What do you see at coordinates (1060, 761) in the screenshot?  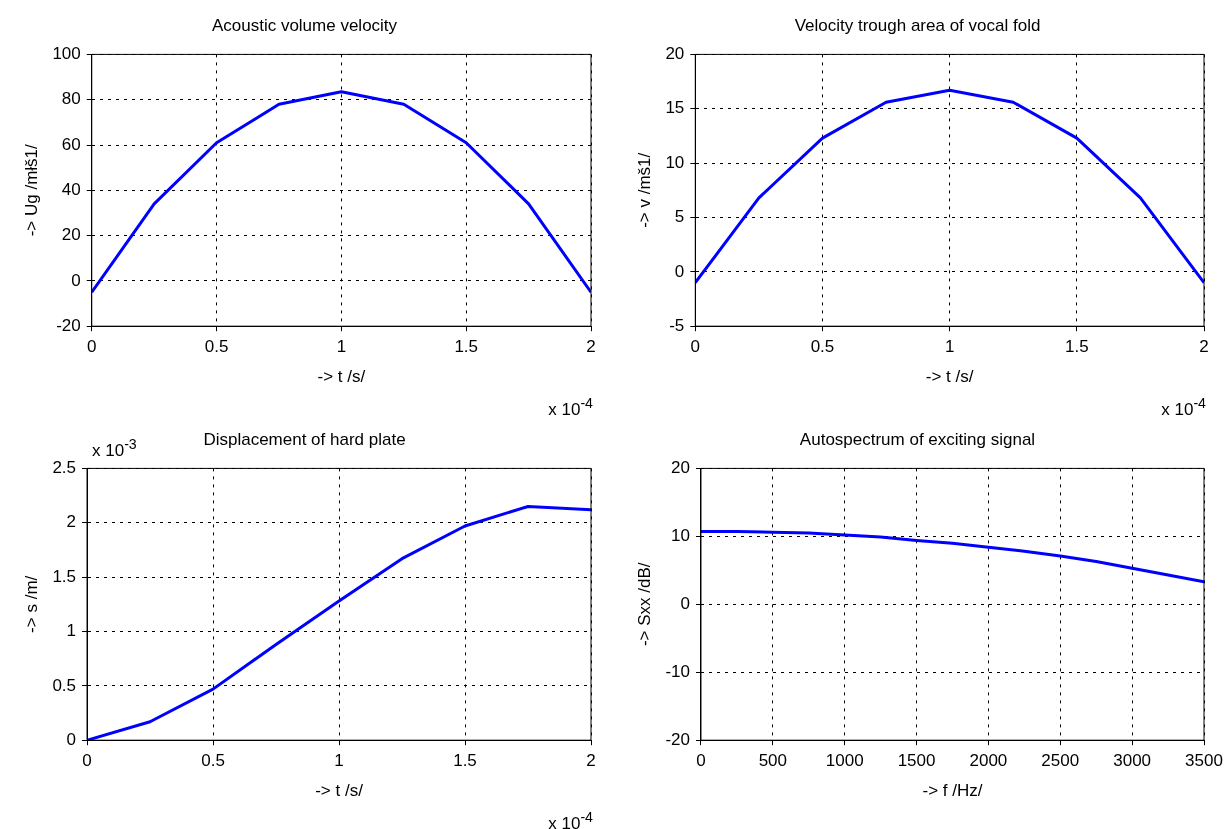 I see `x-tick-label: 2500` at bounding box center [1060, 761].